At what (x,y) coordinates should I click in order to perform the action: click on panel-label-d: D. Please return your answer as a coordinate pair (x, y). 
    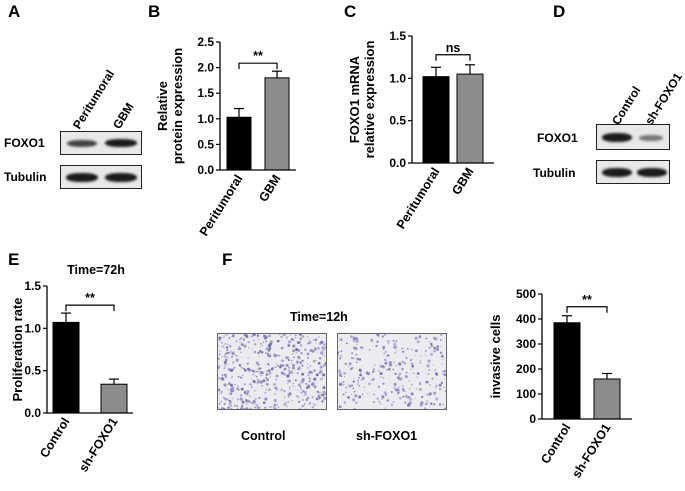
    Looking at the image, I should click on (559, 11).